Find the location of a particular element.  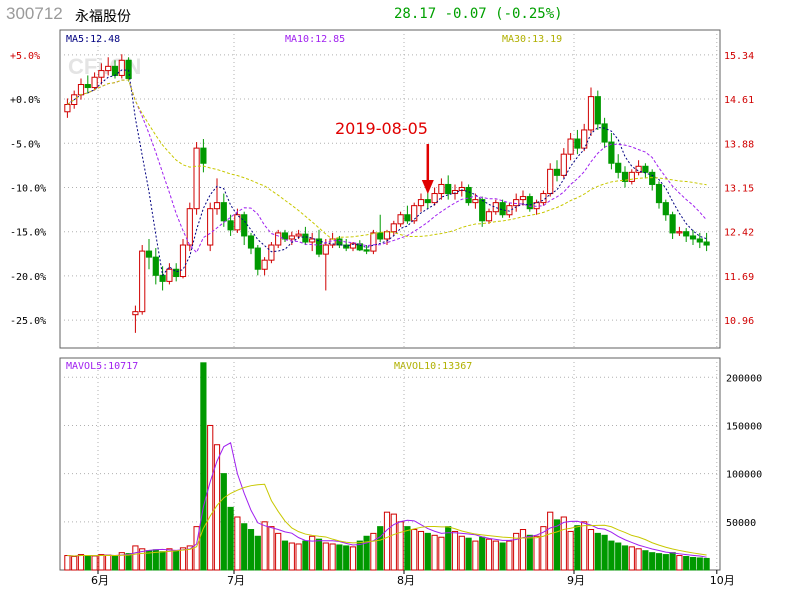

volume-tick-label: 150000 is located at coordinates (744, 426).